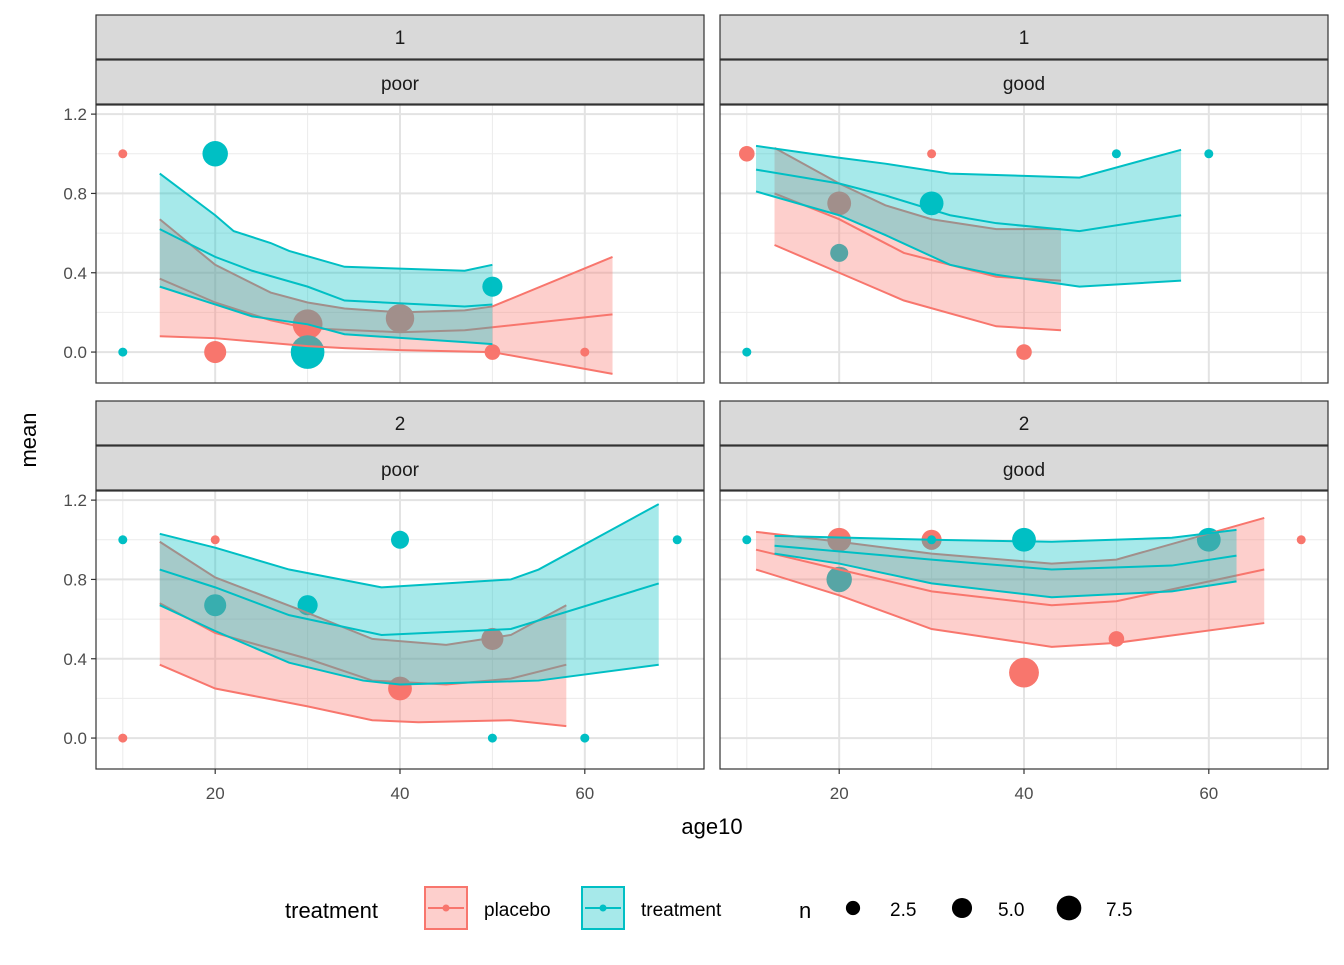  I want to click on x-tick-label: 20, so click(215, 793).